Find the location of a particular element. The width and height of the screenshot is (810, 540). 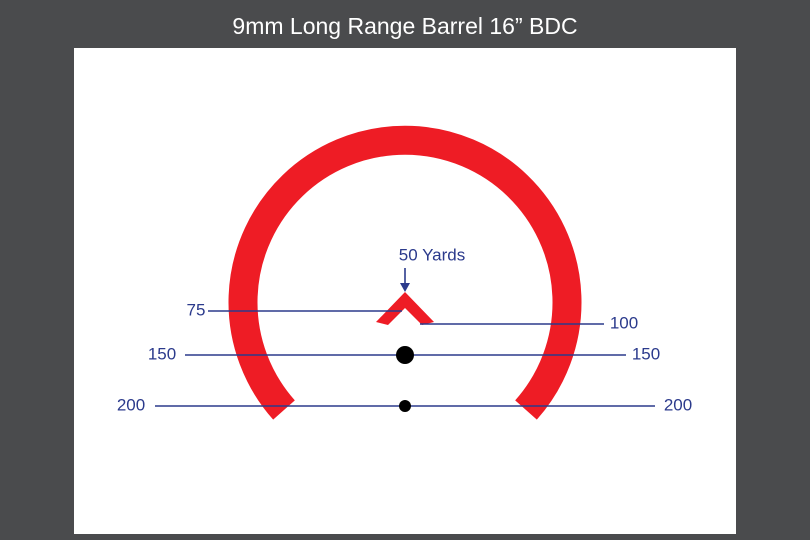

arrow-head is located at coordinates (405, 287).